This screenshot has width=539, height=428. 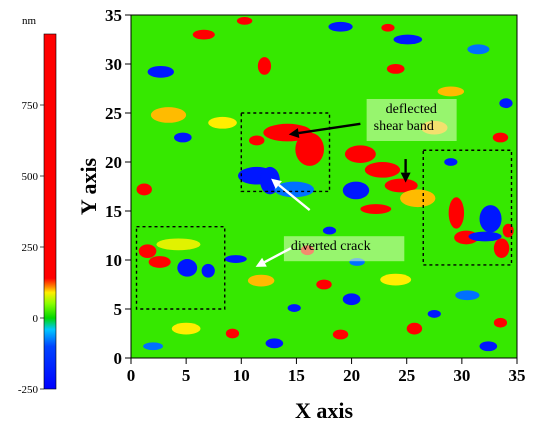 I want to click on colorbar-tick-label: 750, so click(x=30, y=106).